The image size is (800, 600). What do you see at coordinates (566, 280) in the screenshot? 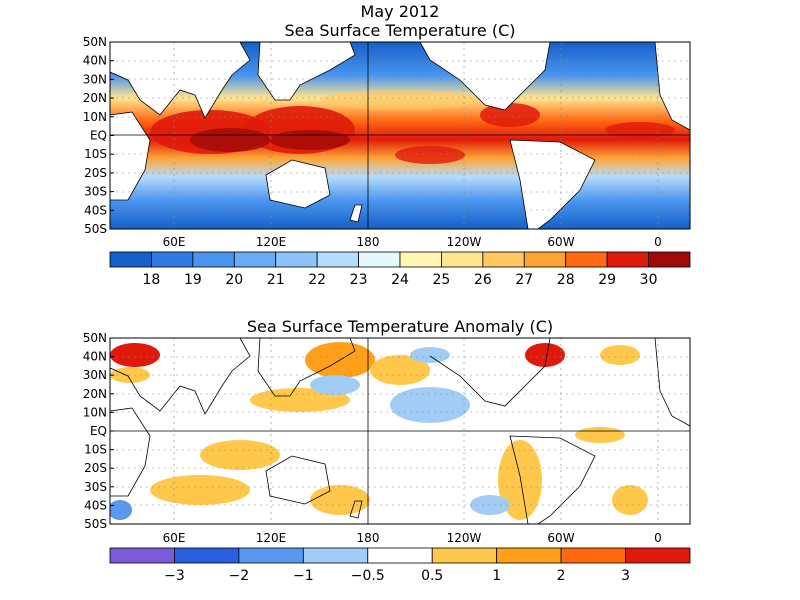
I see `colorbar-label: 28` at bounding box center [566, 280].